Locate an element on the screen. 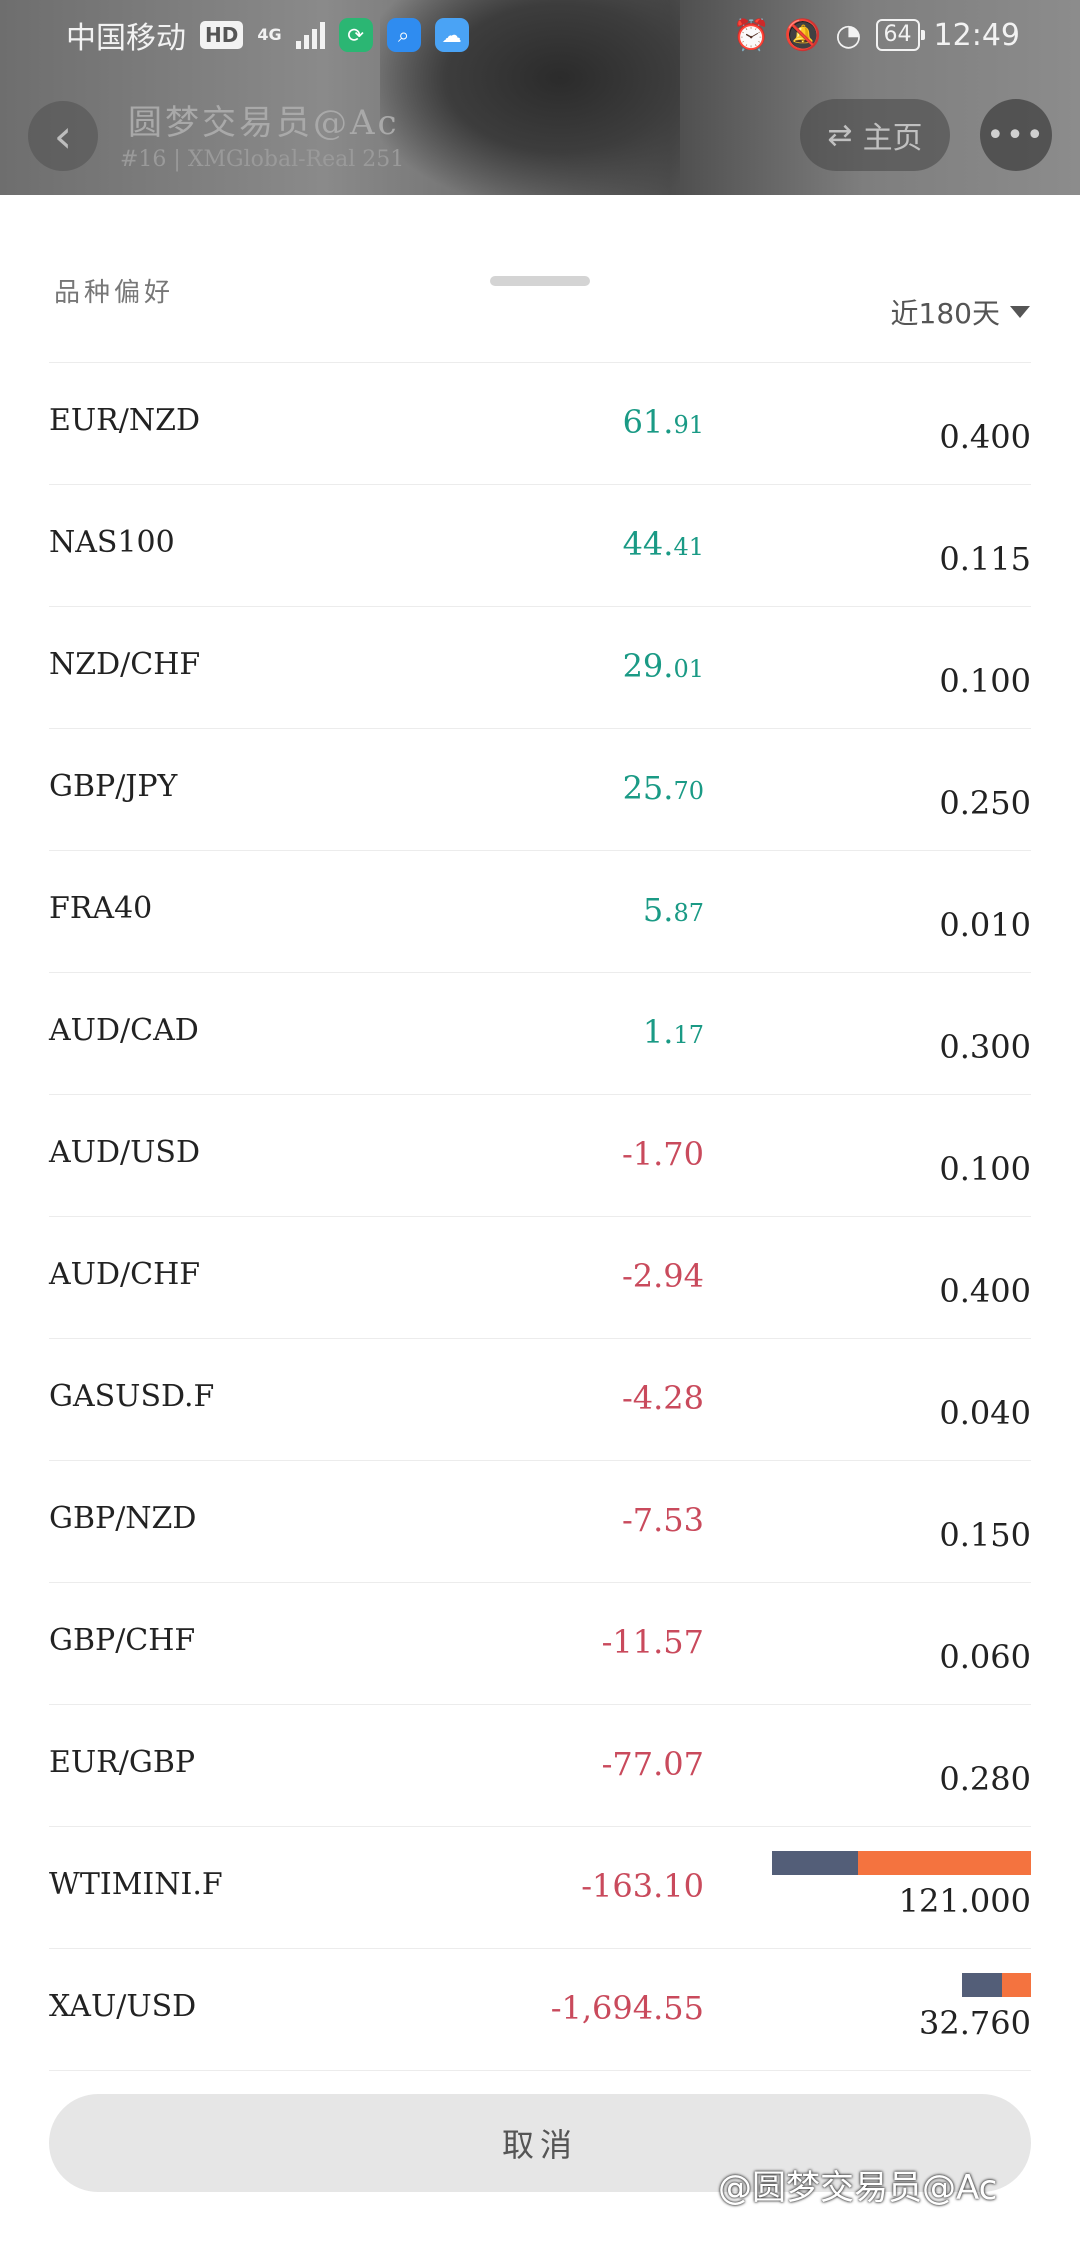  profit-value: 44.41 is located at coordinates (663, 544).